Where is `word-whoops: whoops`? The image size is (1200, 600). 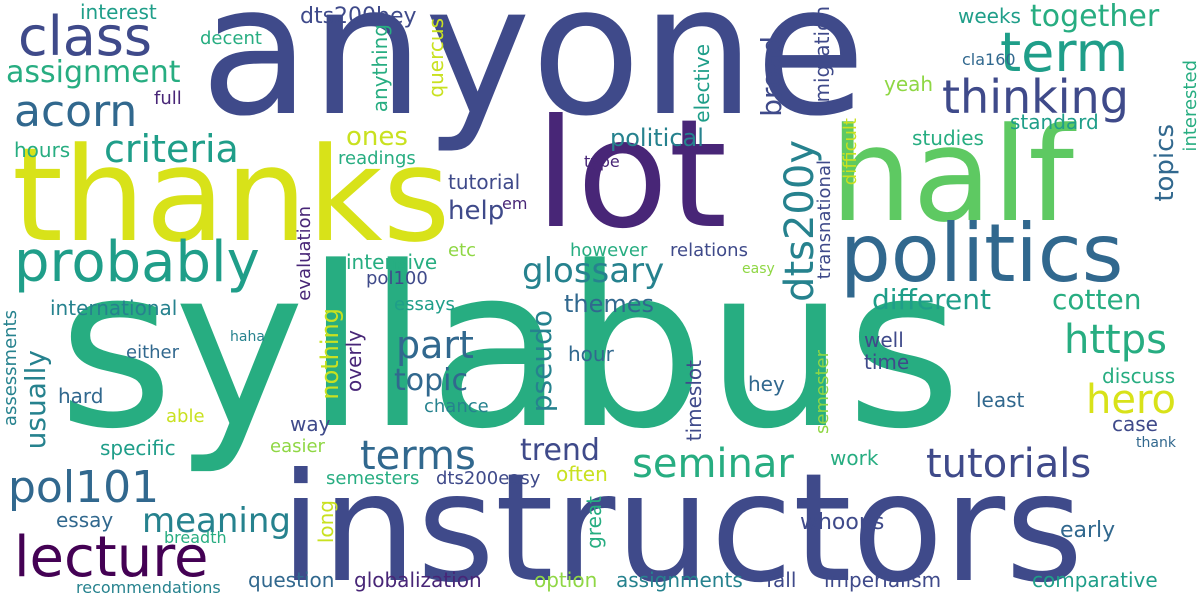 word-whoops: whoops is located at coordinates (842, 522).